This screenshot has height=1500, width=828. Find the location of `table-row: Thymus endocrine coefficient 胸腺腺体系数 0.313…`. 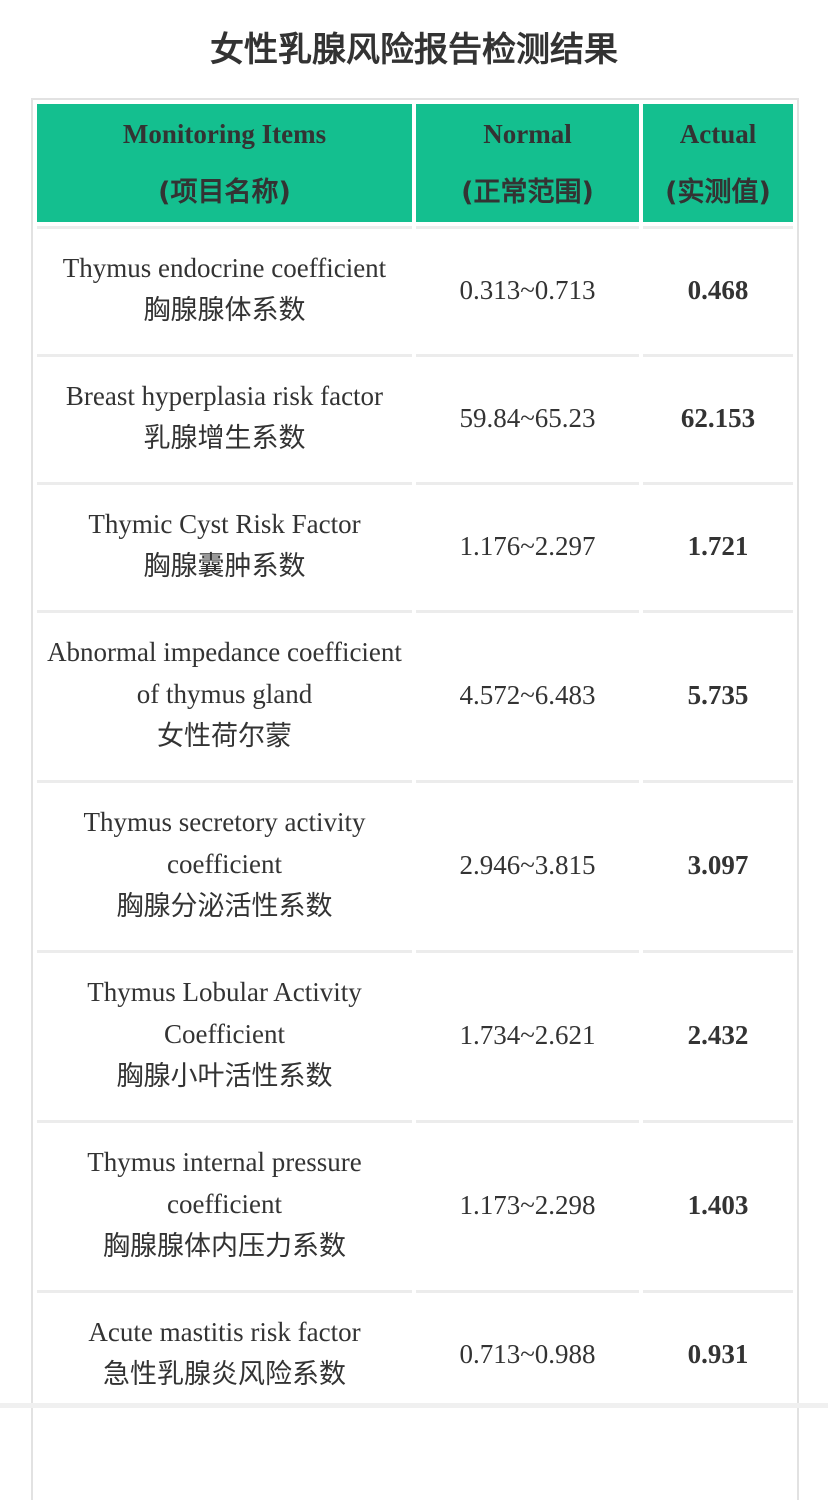

table-row: Thymus endocrine coefficient 胸腺腺体系数 0.313… is located at coordinates (415, 288).